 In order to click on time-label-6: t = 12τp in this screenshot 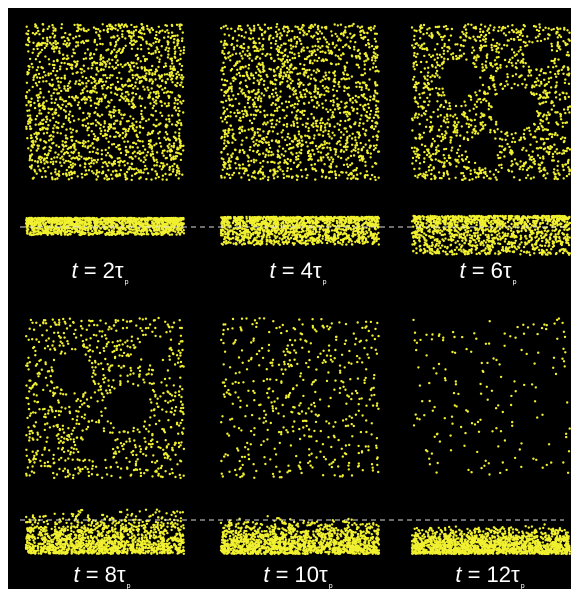, I will do `click(490, 576)`.